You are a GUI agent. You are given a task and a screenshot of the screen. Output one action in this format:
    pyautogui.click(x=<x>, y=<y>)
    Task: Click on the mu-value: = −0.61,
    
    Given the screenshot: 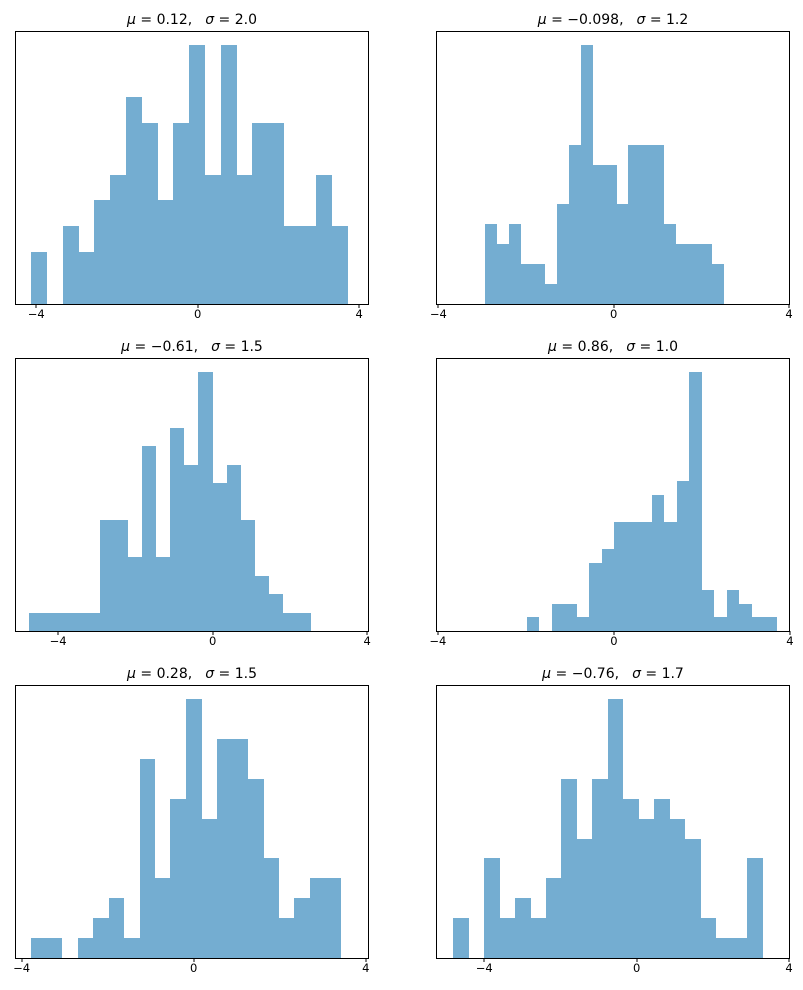 What is the action you would take?
    pyautogui.click(x=164, y=347)
    